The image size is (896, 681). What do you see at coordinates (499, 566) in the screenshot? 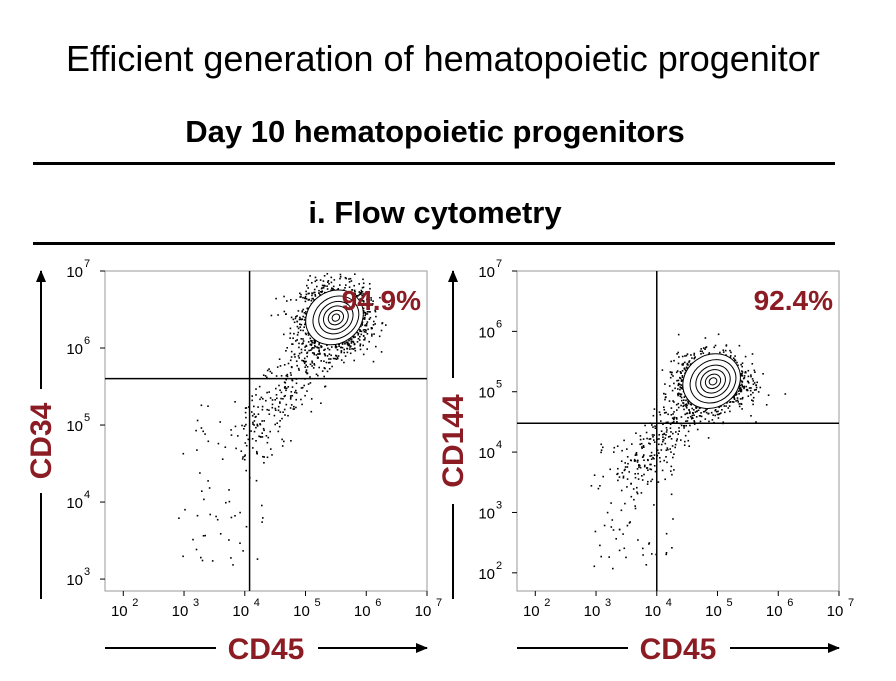
I see `y-tick-exponent: 2` at bounding box center [499, 566].